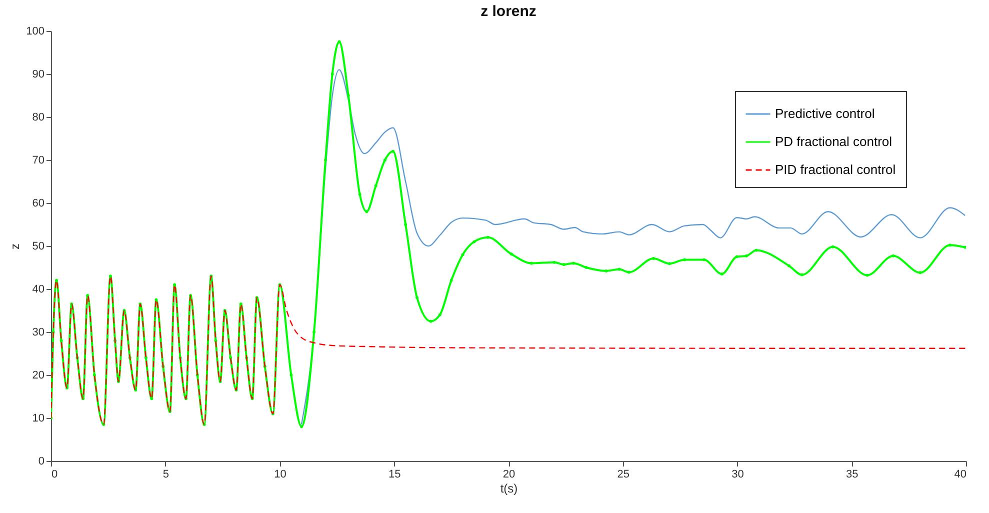 This screenshot has width=989, height=513. Describe the element at coordinates (35, 32) in the screenshot. I see `y-tick-label: 100` at that location.